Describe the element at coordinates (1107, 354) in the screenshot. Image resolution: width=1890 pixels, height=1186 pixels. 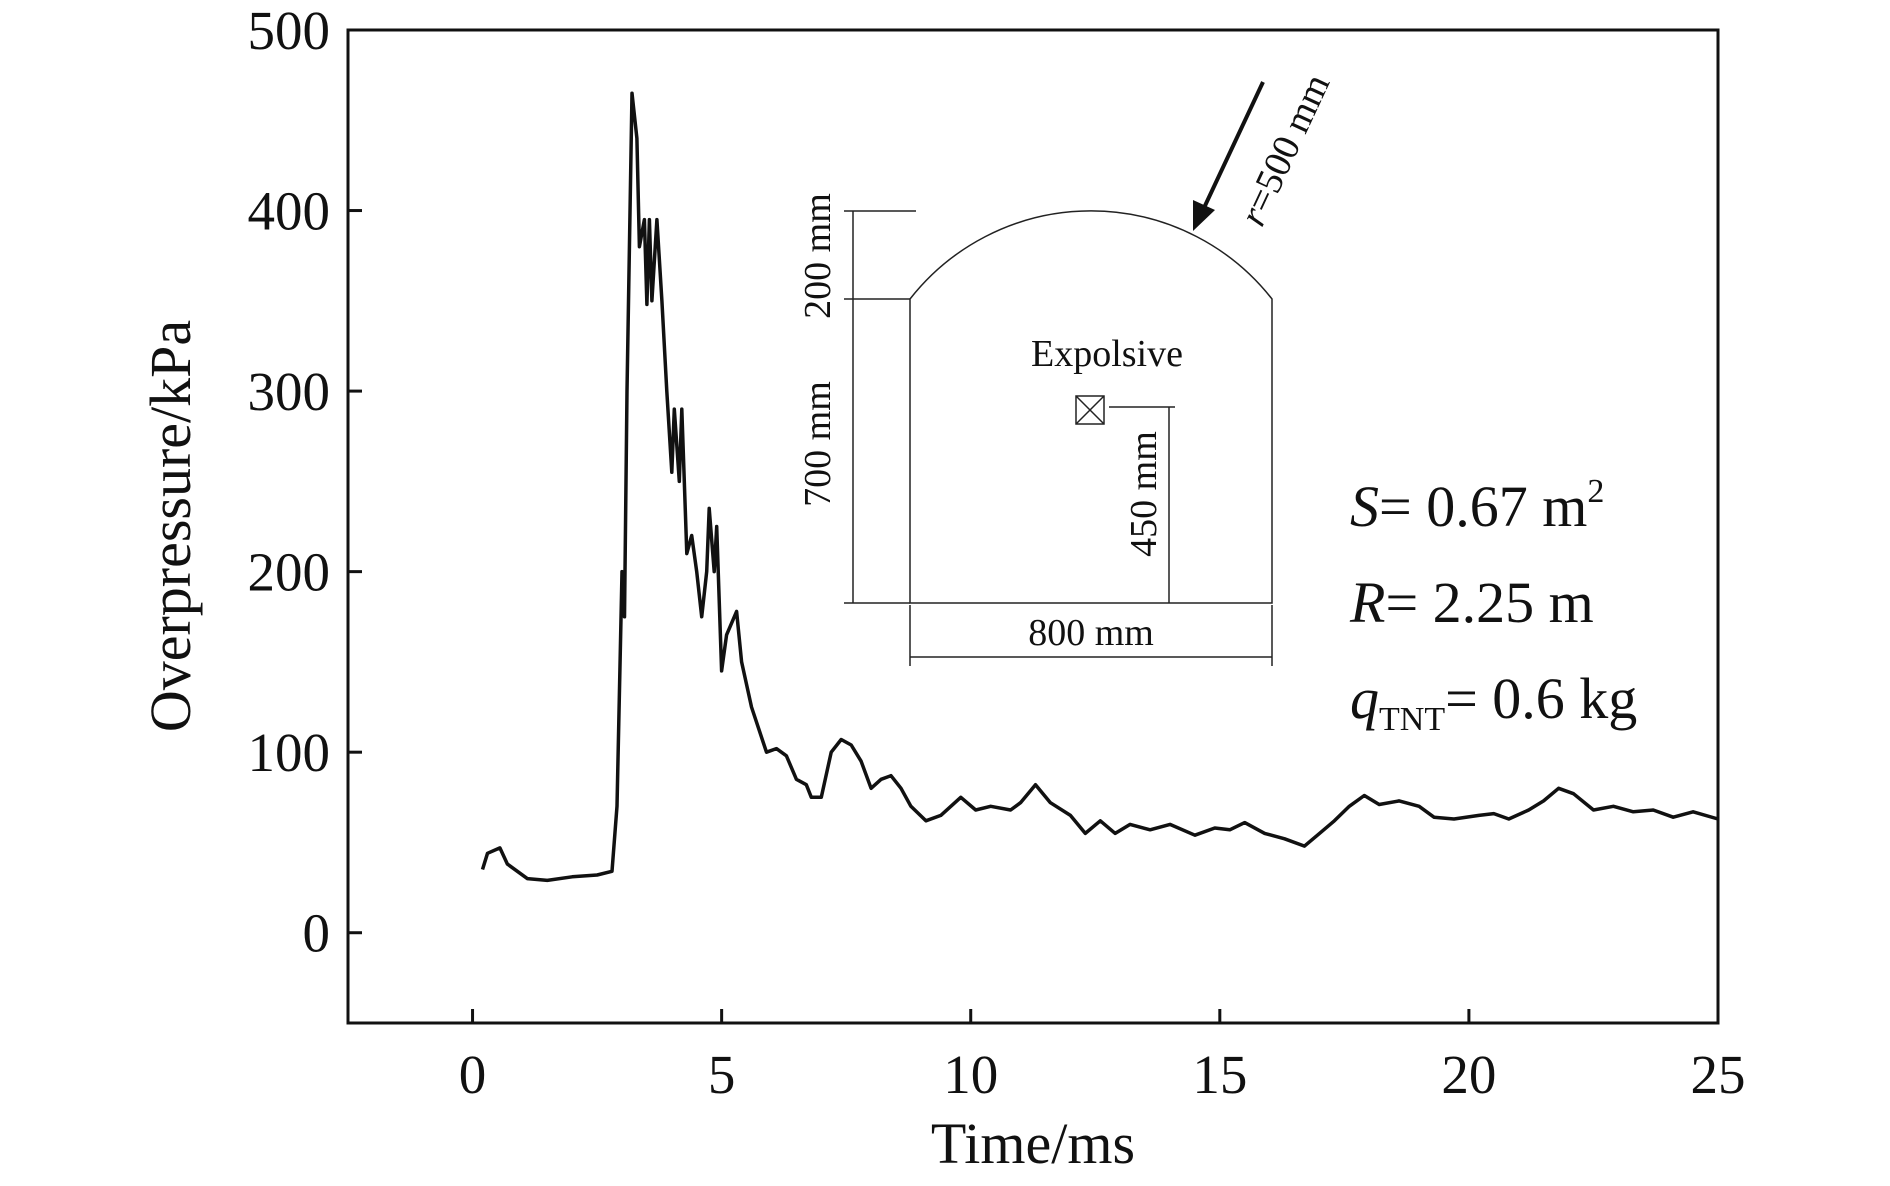
I see `explosive-label: Expolsive` at that location.